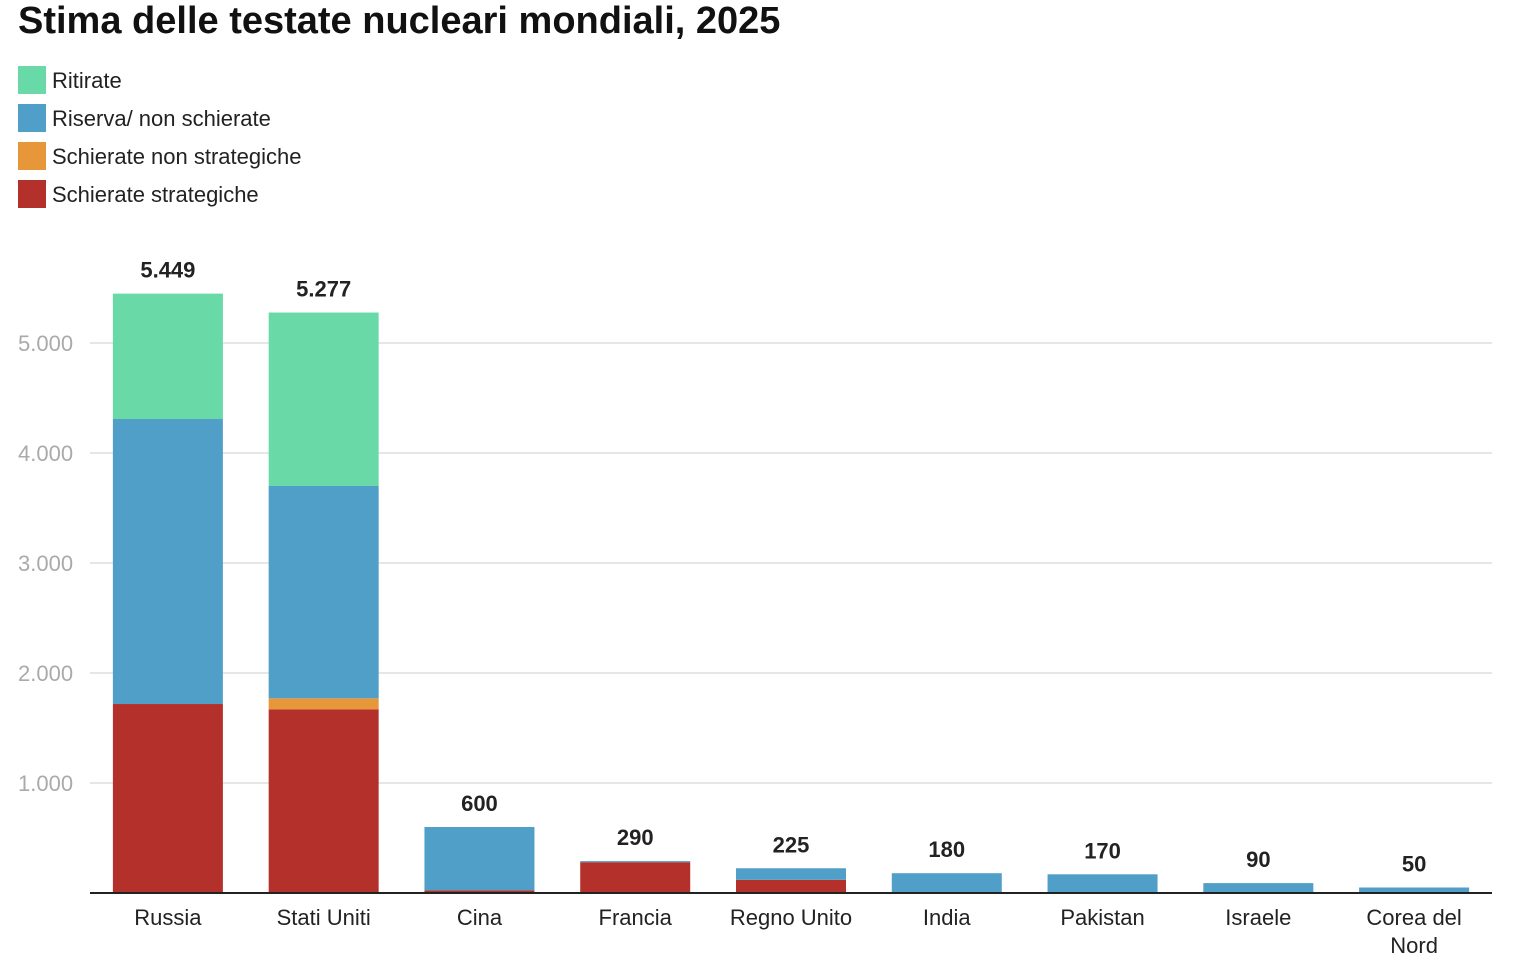 Image resolution: width=1516 pixels, height=968 pixels. What do you see at coordinates (45, 343) in the screenshot?
I see `y-tick-label: 5.000` at bounding box center [45, 343].